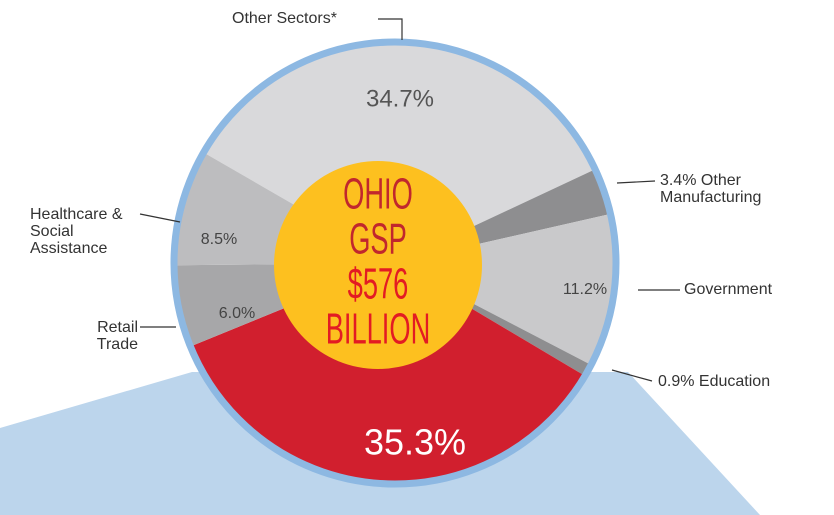 This screenshot has height=515, width=834. I want to click on center-disc, so click(378, 265).